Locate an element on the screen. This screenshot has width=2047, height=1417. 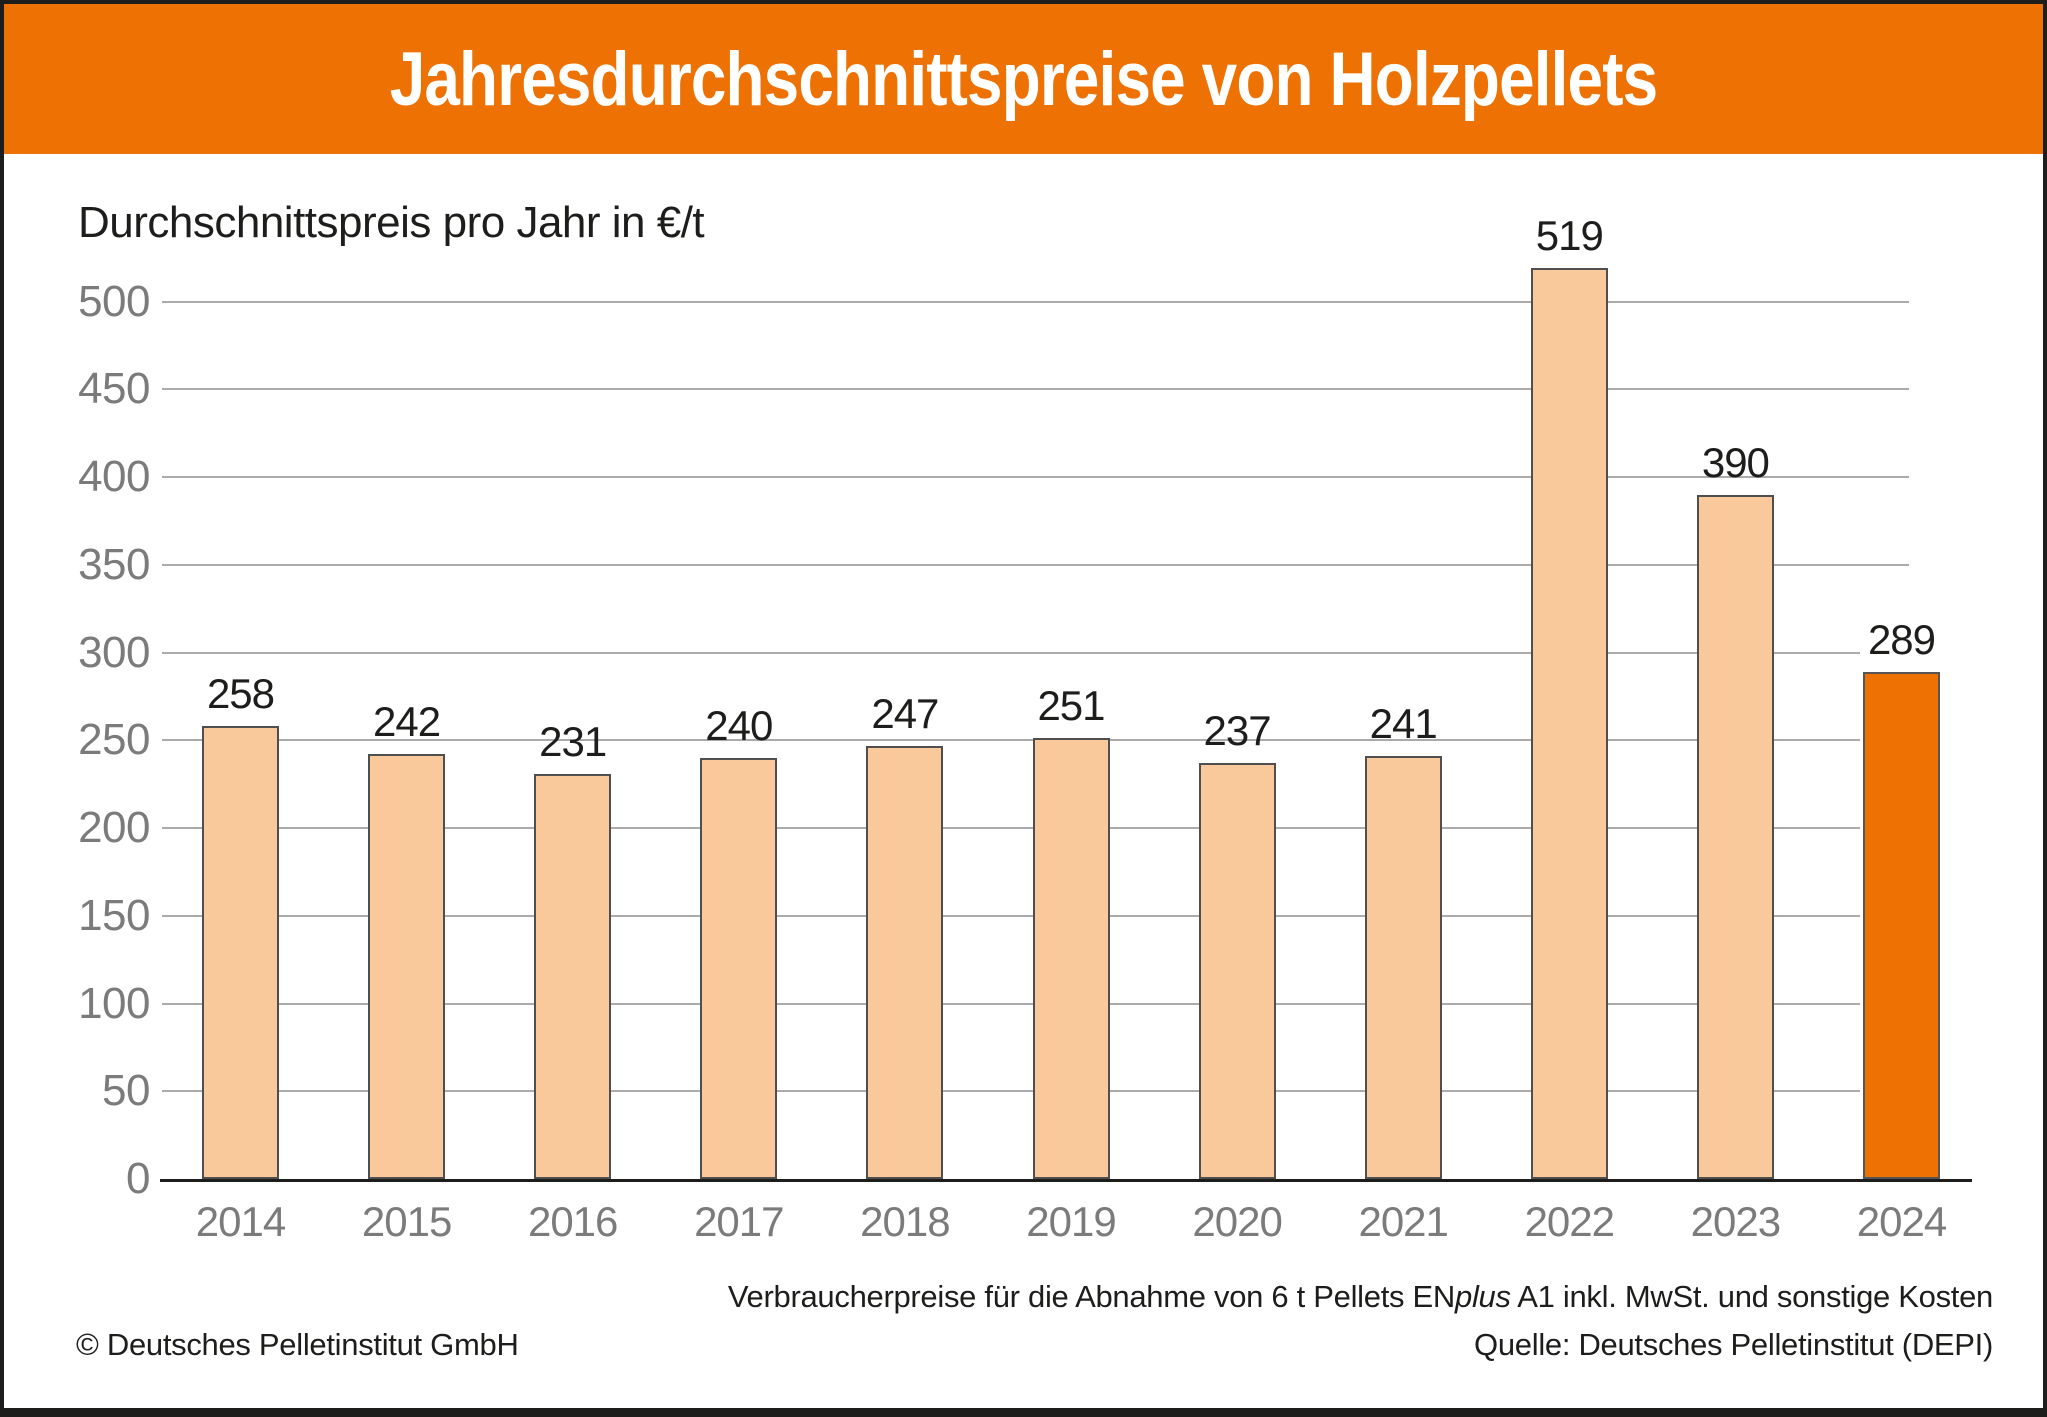
x-axis-line is located at coordinates (1066, 1180).